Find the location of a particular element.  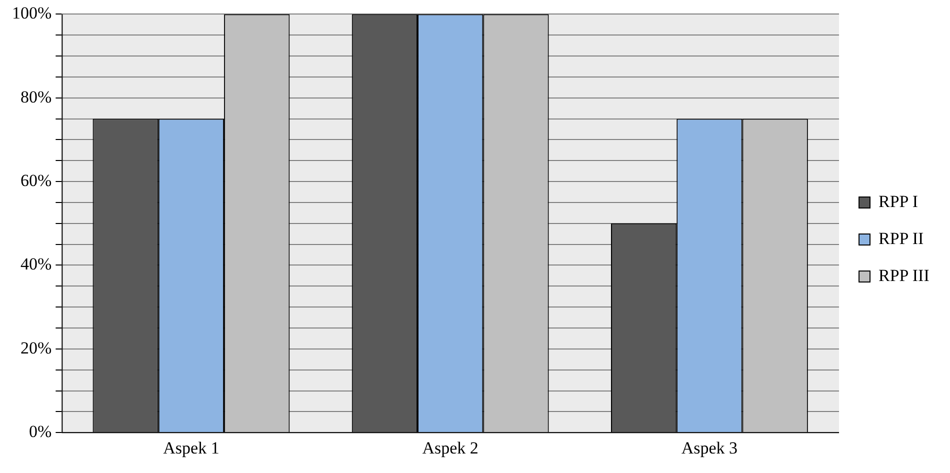

x-tick-label: Aspek 2 is located at coordinates (450, 448).